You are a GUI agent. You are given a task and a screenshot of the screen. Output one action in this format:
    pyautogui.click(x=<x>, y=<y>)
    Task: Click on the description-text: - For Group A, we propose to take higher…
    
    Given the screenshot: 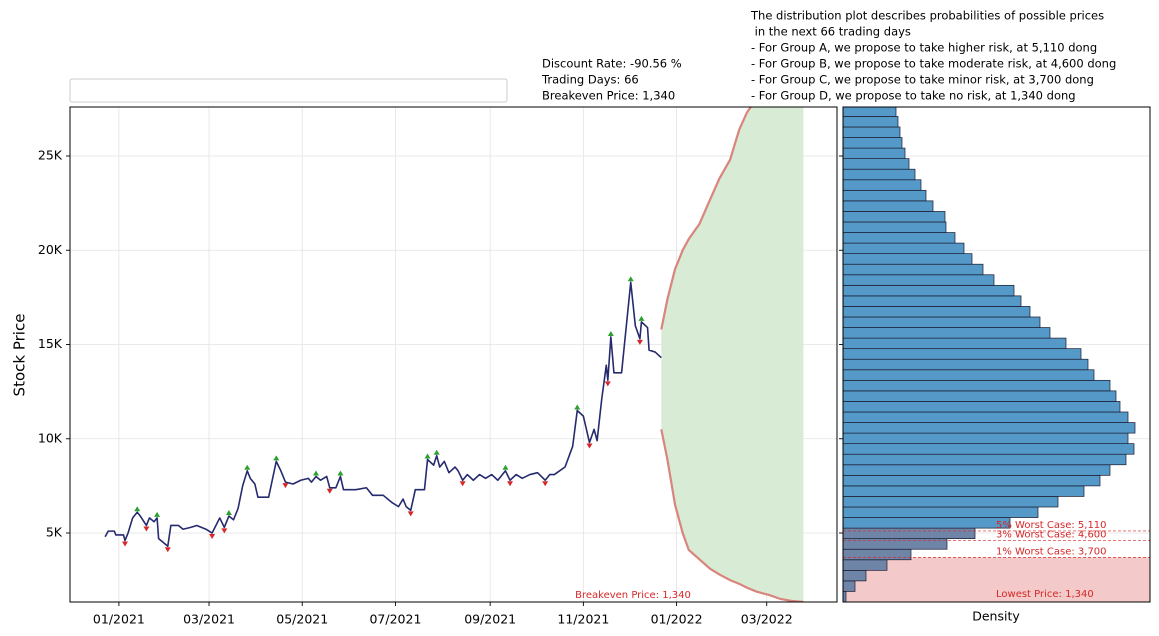 What is the action you would take?
    pyautogui.click(x=924, y=48)
    